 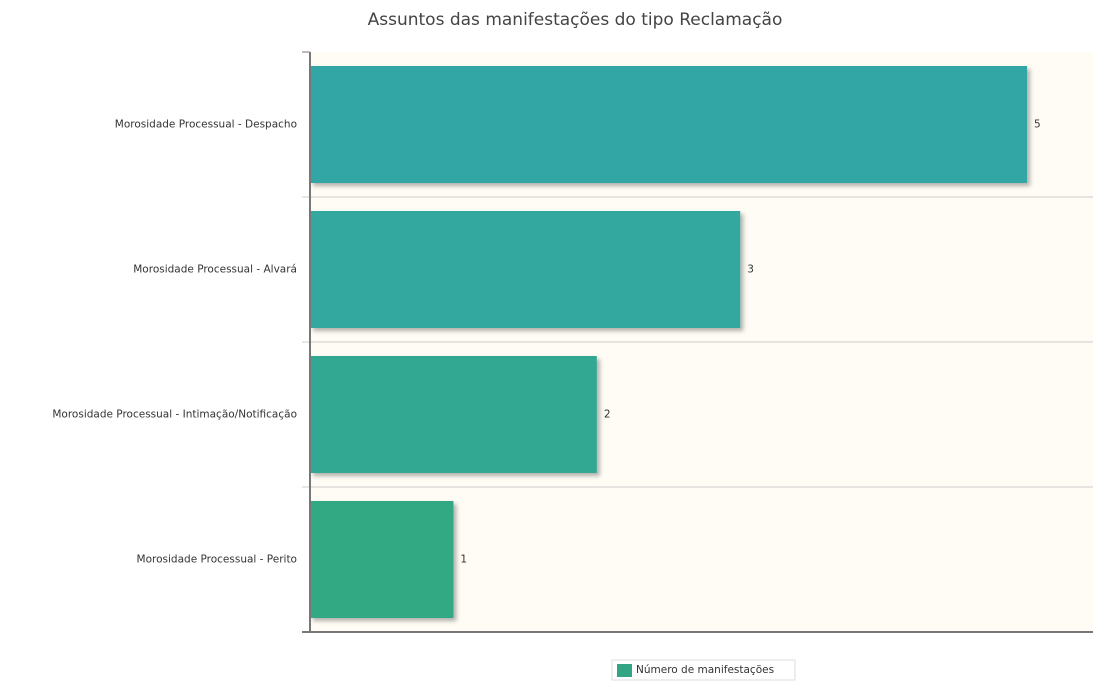 I want to click on value-label: 2, so click(x=607, y=415).